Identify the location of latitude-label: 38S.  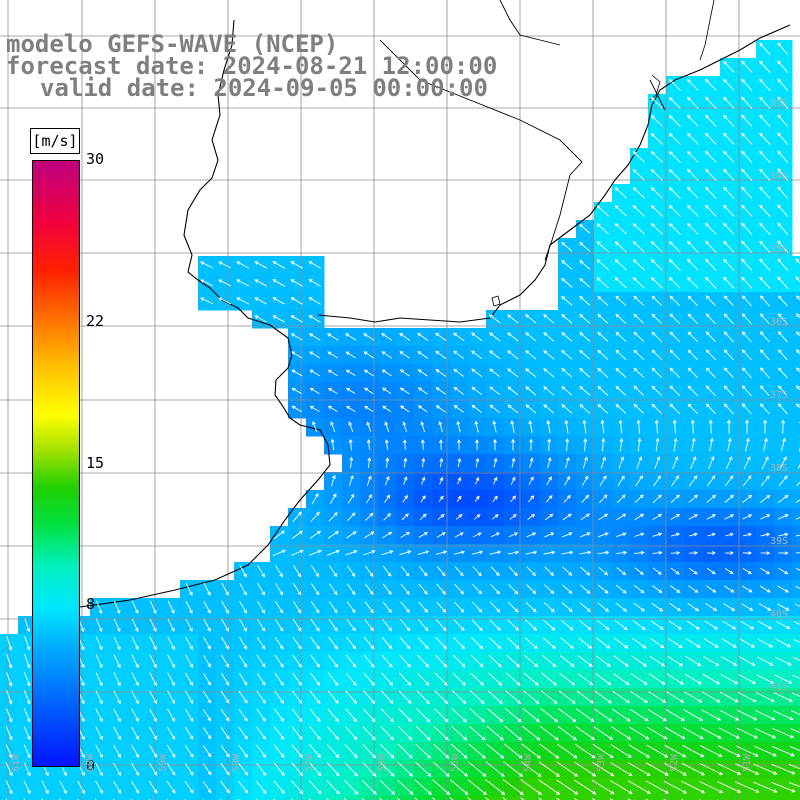
(779, 468).